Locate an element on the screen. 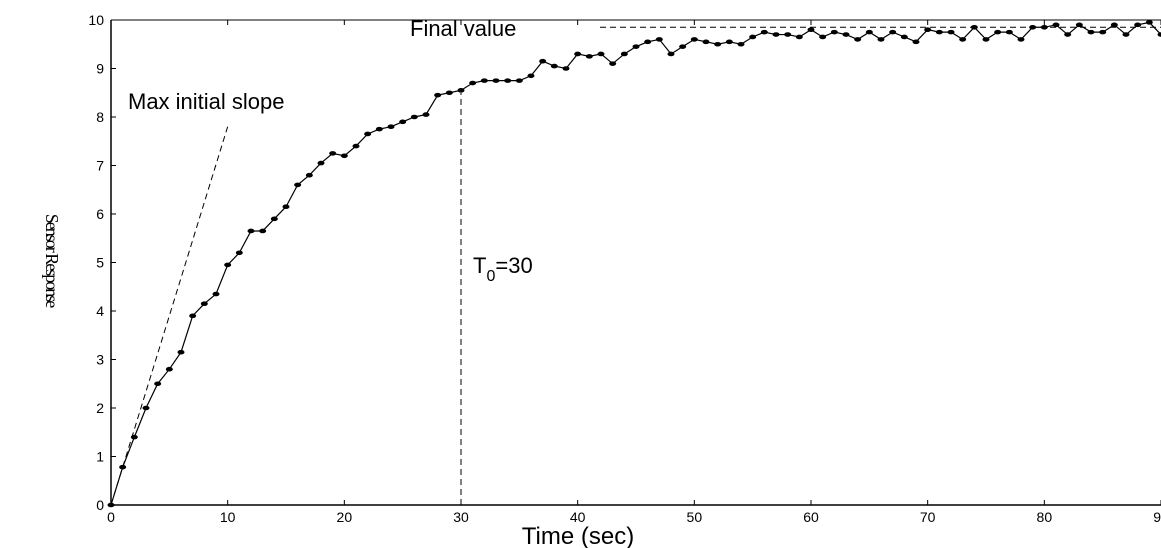 The width and height of the screenshot is (1161, 548). y-tick-label: 1 is located at coordinates (100, 457).